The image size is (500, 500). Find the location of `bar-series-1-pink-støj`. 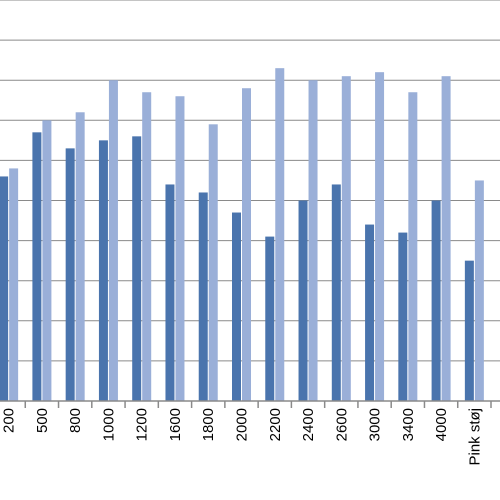

bar-series-1-pink-støj is located at coordinates (469, 330).